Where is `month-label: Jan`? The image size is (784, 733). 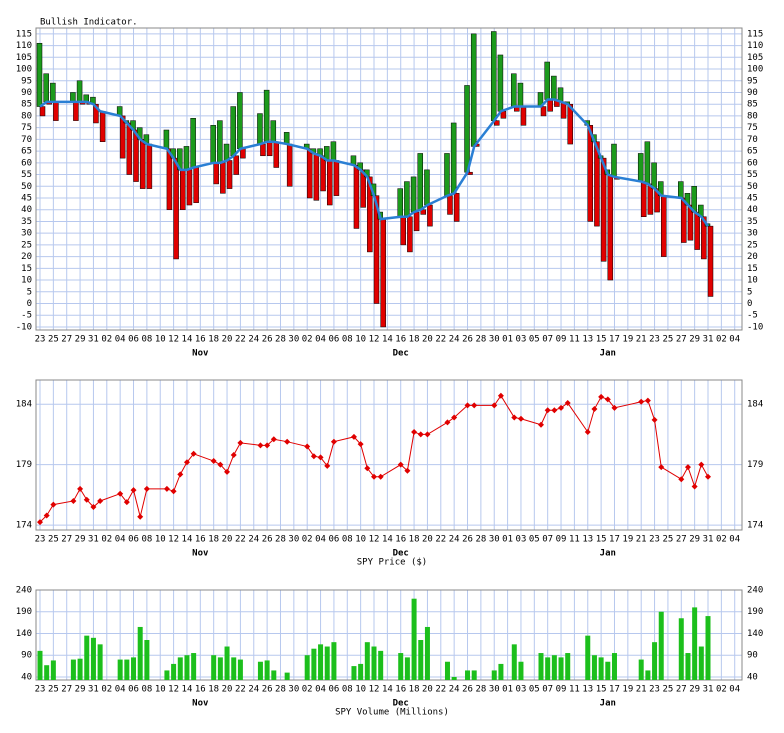
month-label: Jan is located at coordinates (608, 354).